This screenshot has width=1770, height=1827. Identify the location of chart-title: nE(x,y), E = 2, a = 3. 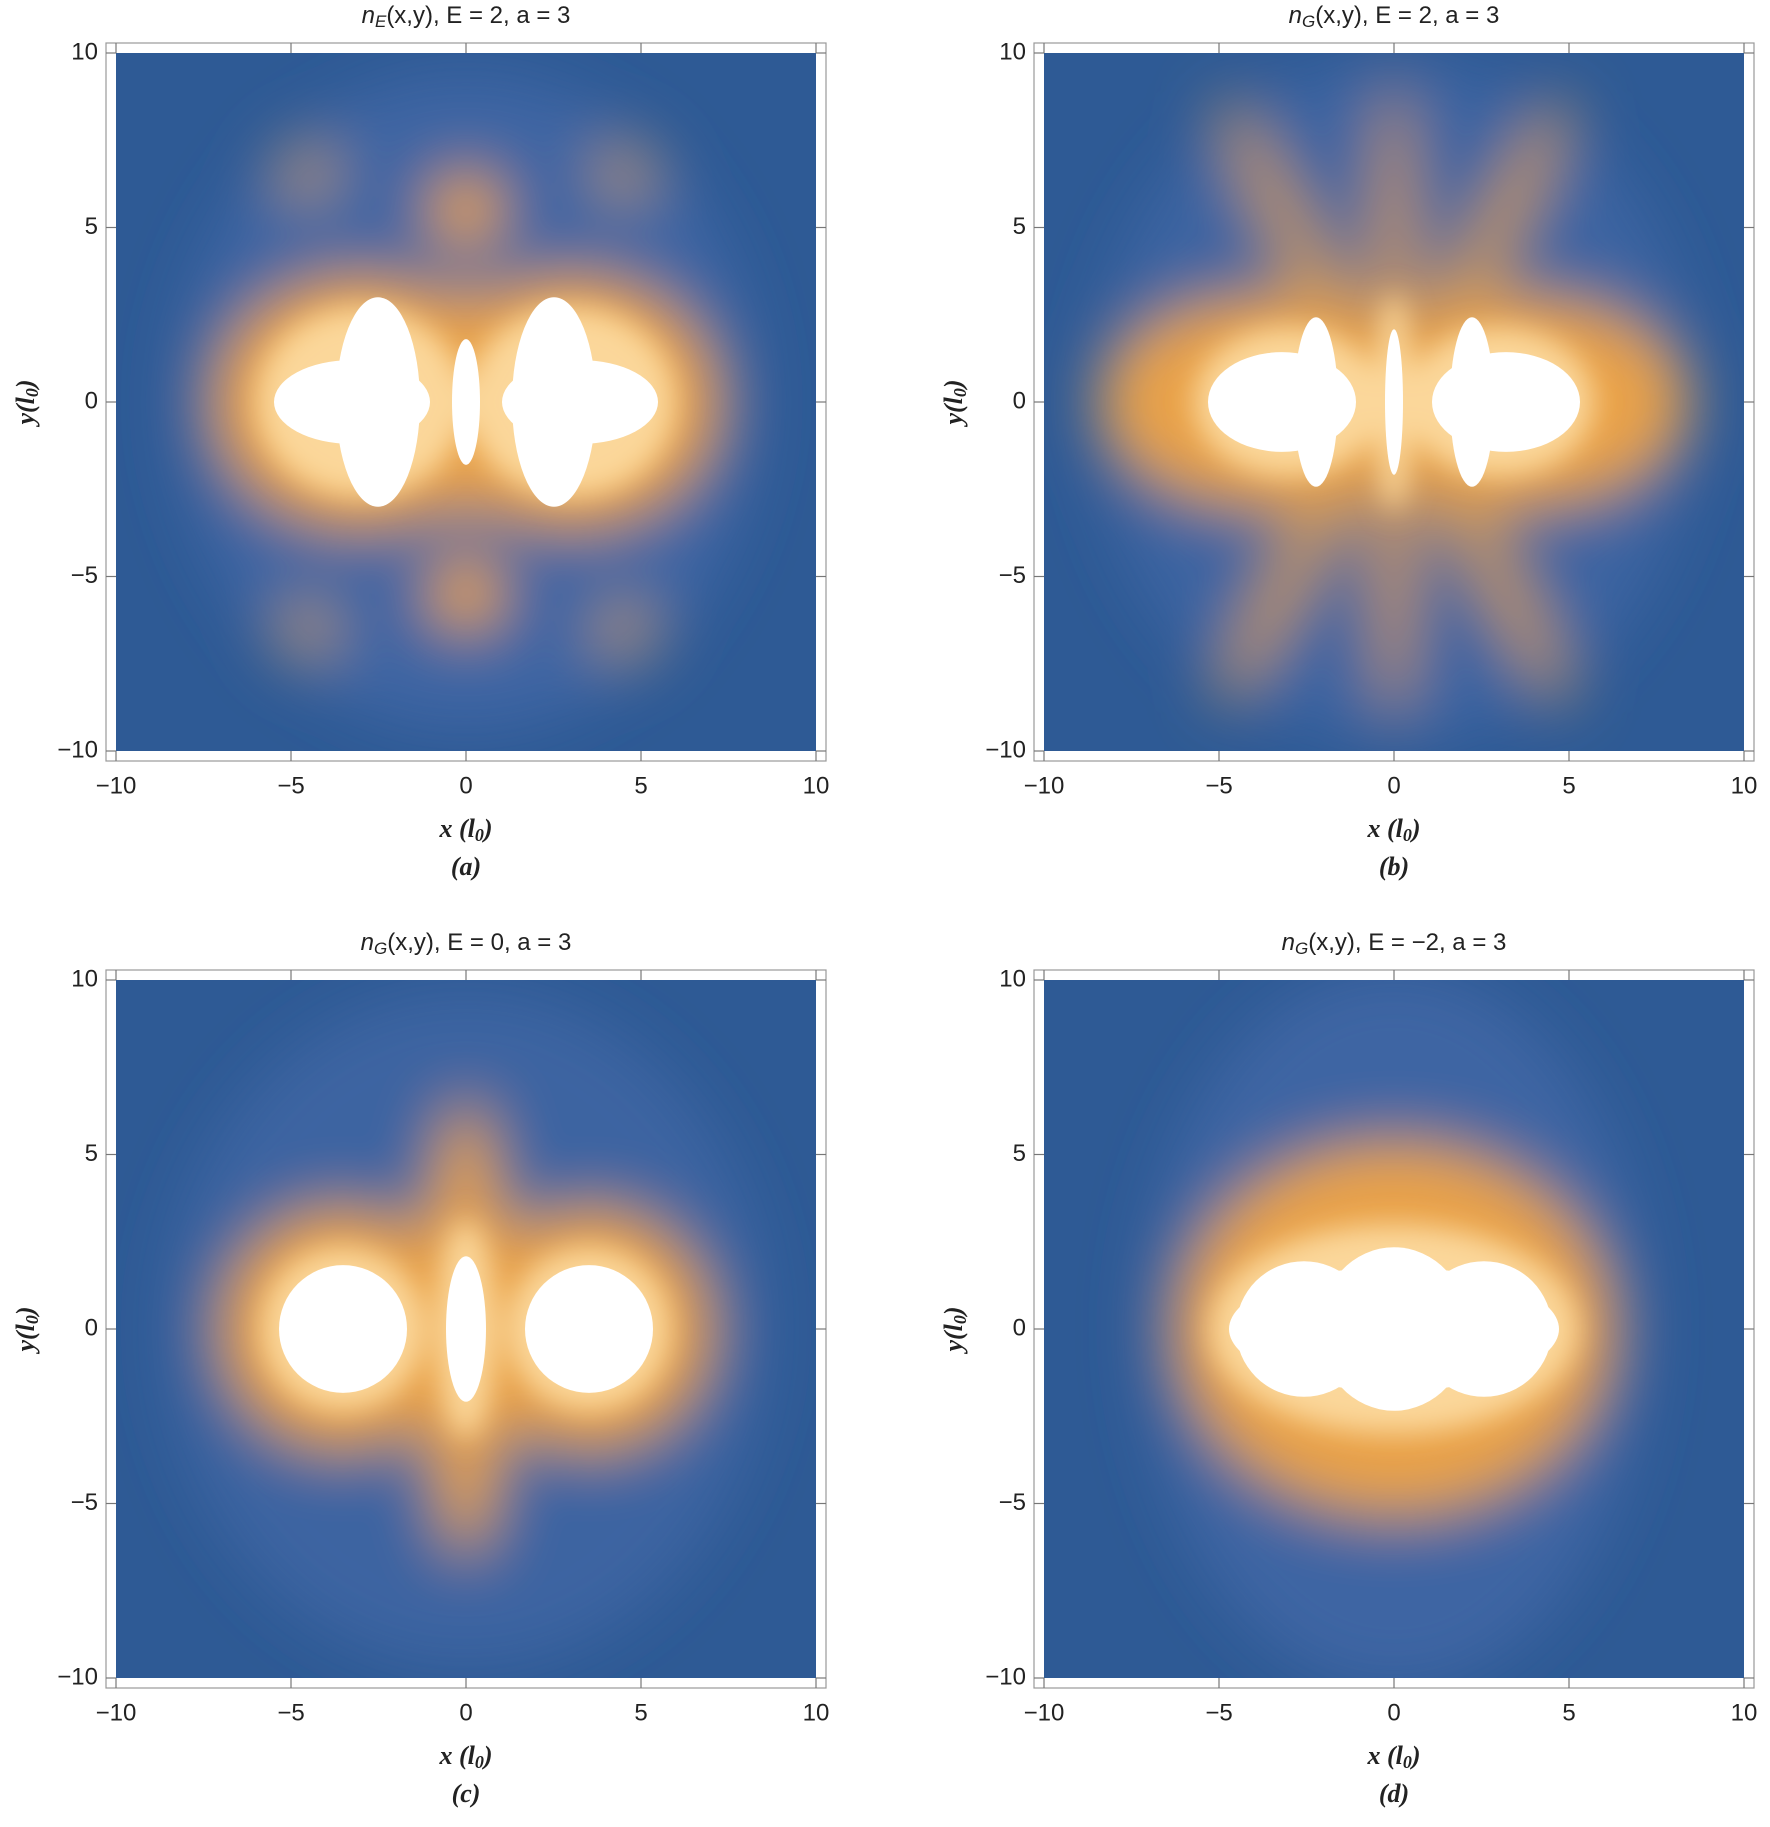
(466, 16).